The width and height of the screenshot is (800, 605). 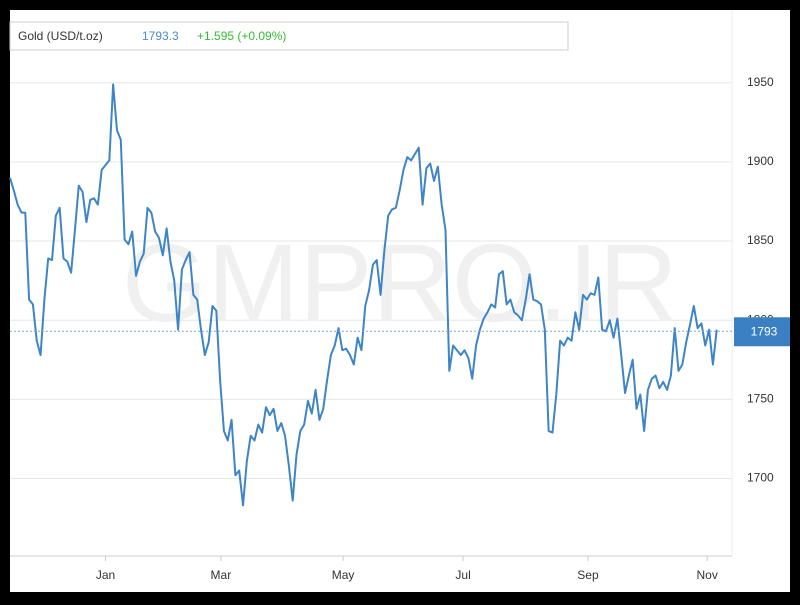 I want to click on x-tick-label: Mar, so click(x=221, y=575).